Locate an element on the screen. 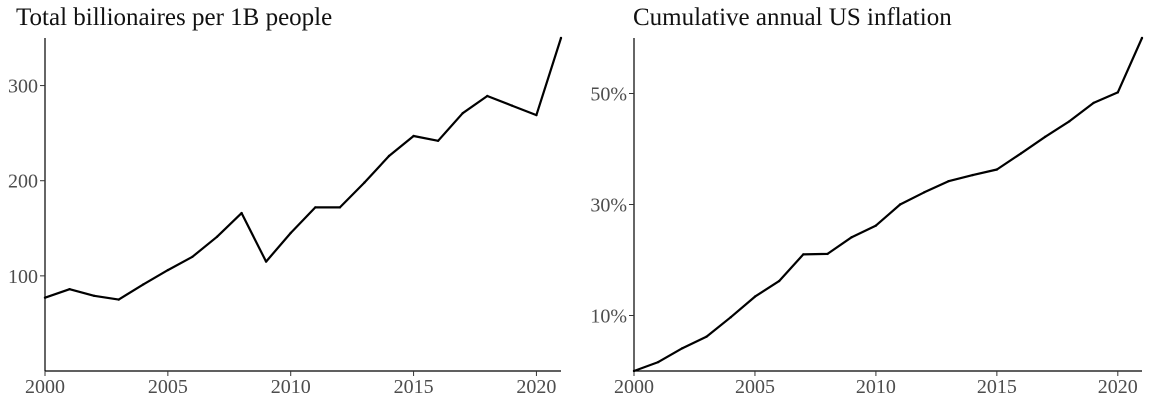 The width and height of the screenshot is (1150, 403). billionaires-y-tick-label: 100 is located at coordinates (23, 277).